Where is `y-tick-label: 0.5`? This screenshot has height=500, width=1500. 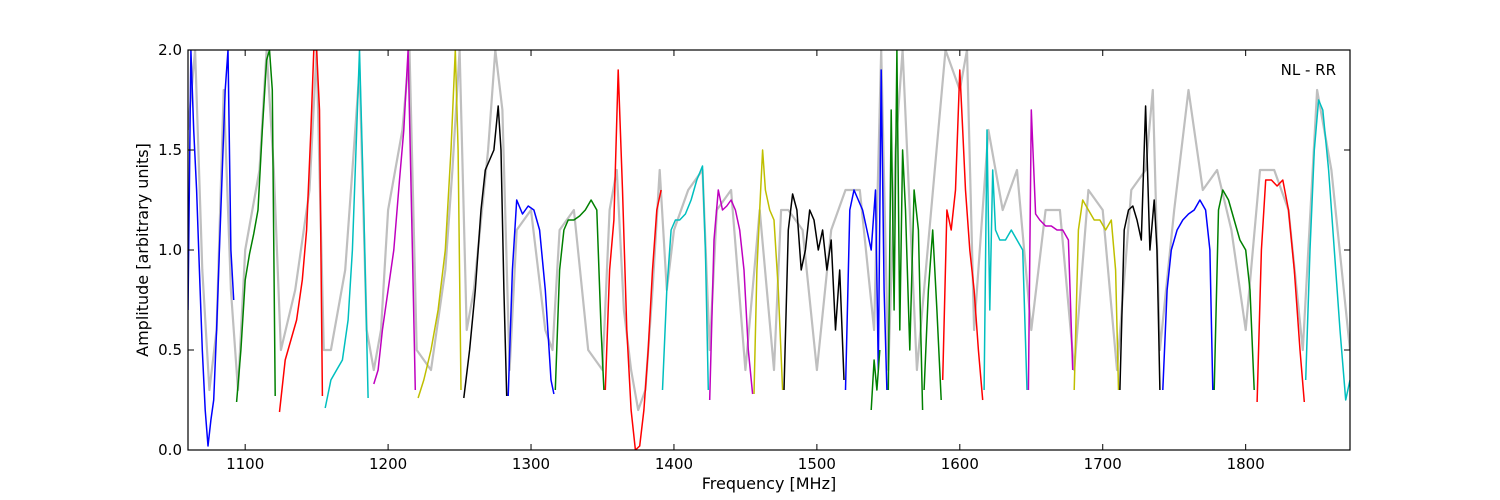
y-tick-label: 0.5 is located at coordinates (170, 350).